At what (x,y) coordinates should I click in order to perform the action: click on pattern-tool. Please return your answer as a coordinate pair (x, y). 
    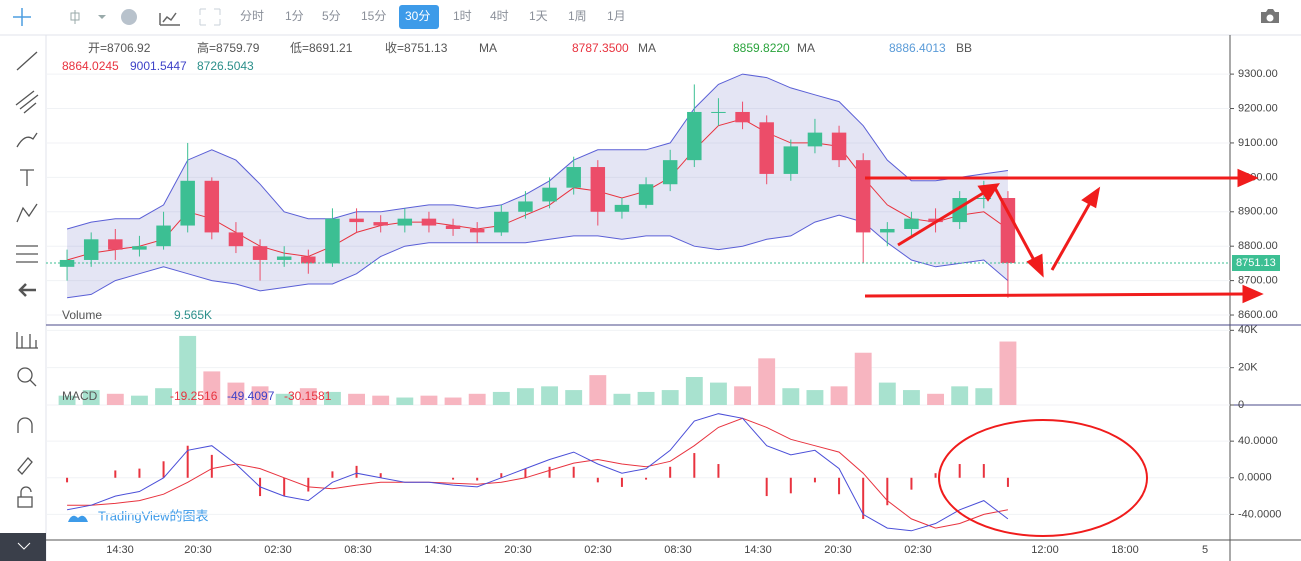
    Looking at the image, I should click on (27, 213).